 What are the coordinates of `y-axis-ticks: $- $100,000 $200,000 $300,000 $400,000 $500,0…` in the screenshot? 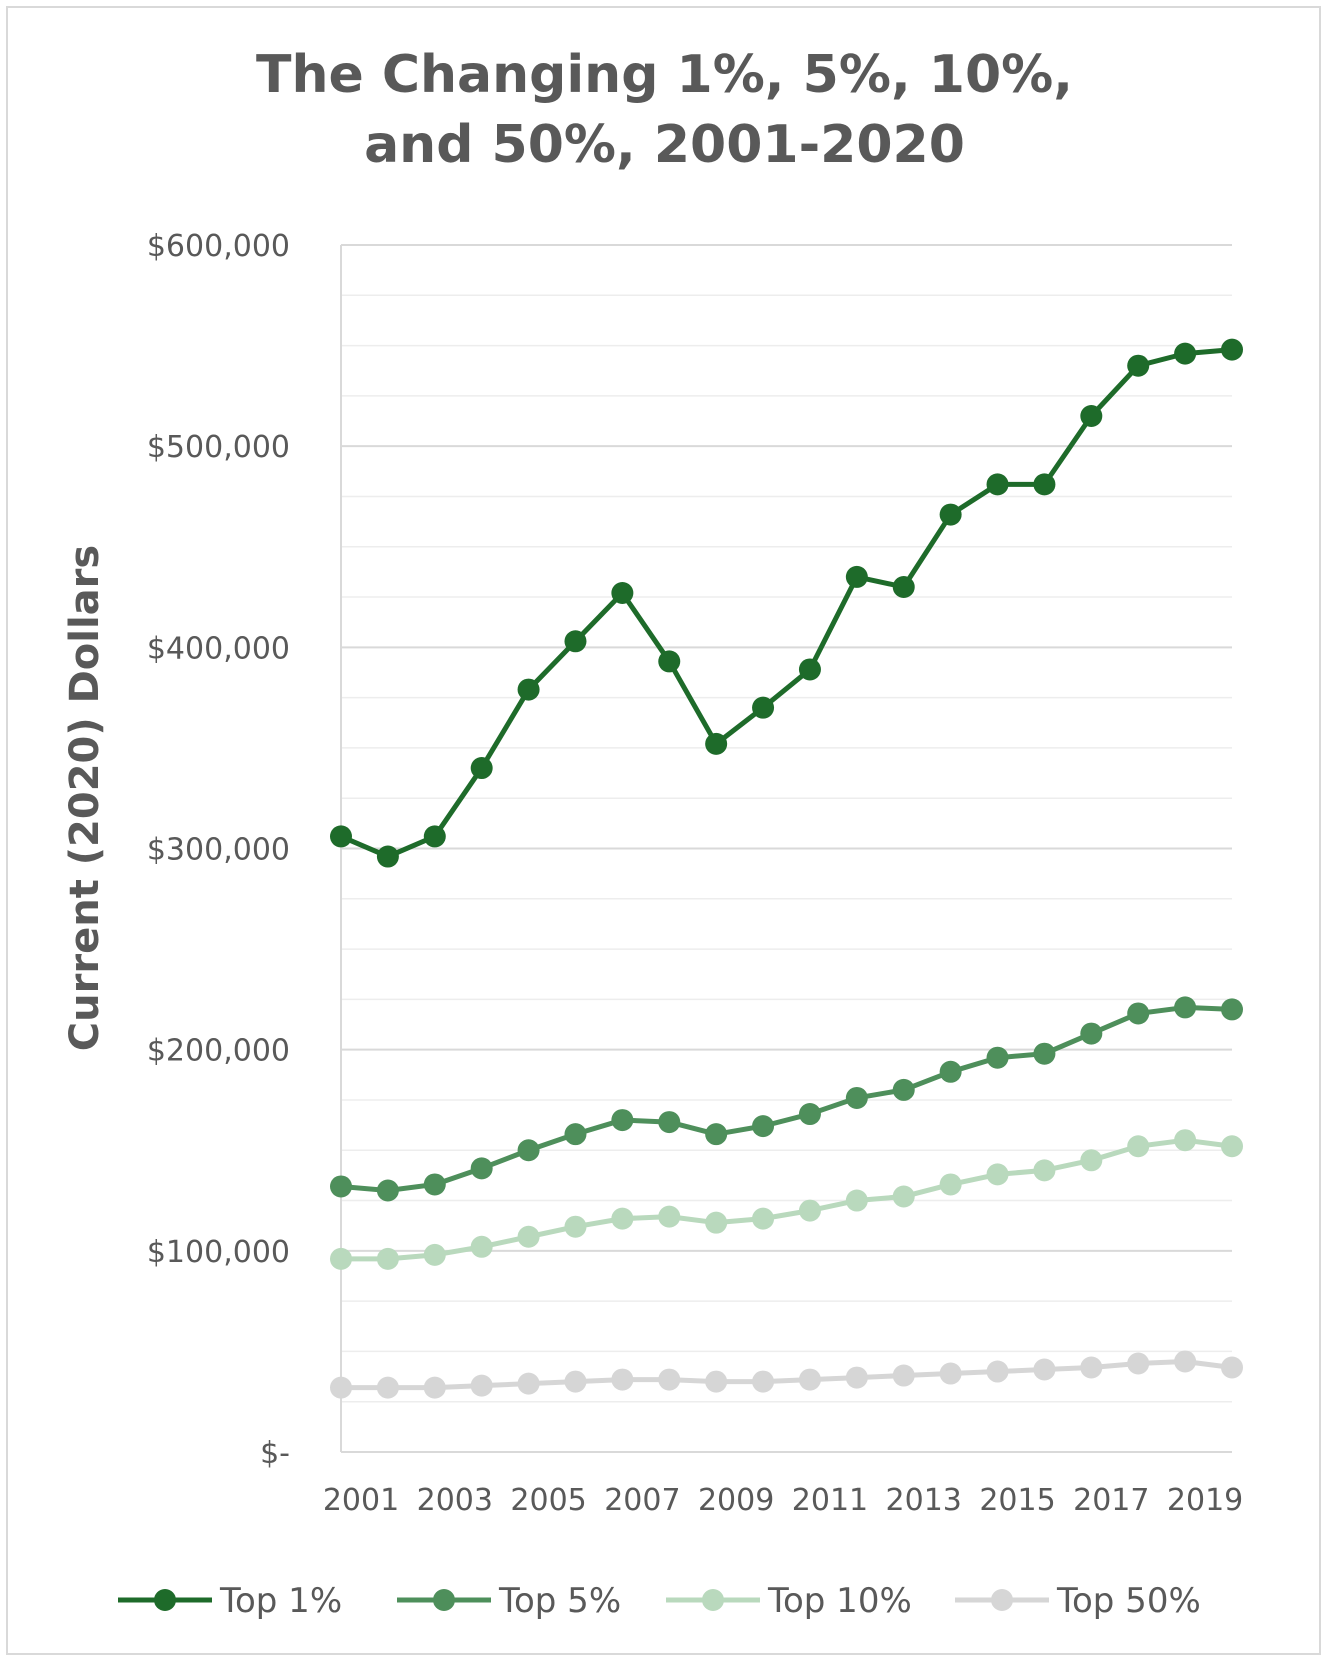 It's located at (218, 850).